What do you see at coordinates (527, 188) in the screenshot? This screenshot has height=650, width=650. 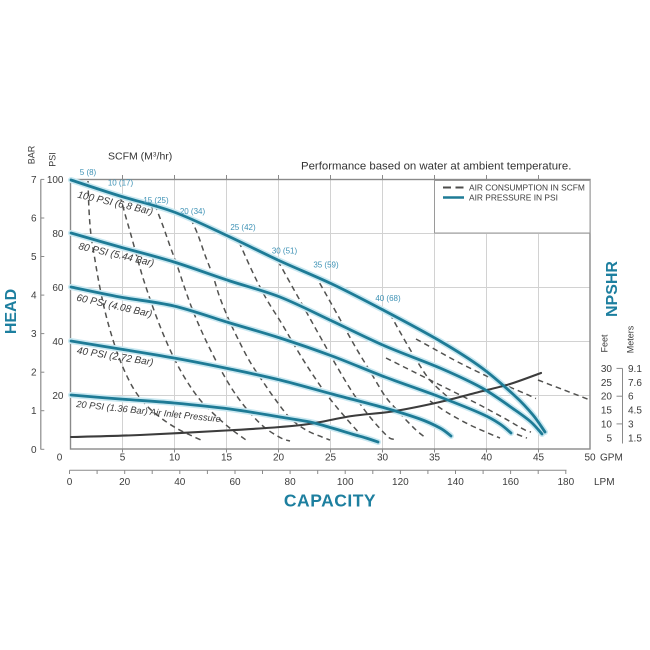 I see `svg-text: AIR CONSUMPTION IN SCFM` at bounding box center [527, 188].